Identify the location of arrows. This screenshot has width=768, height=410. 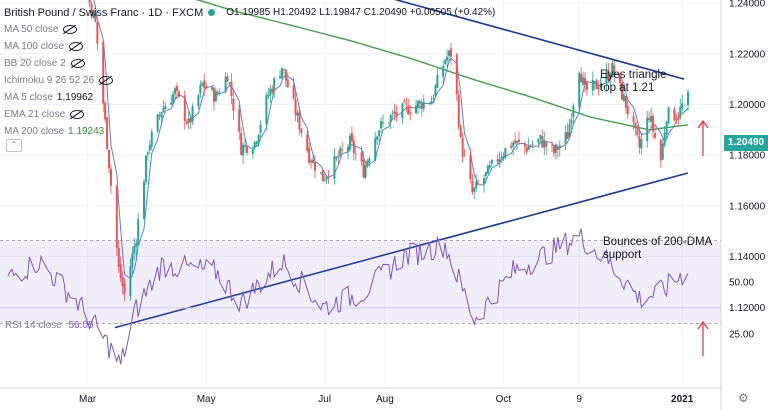
(703, 237).